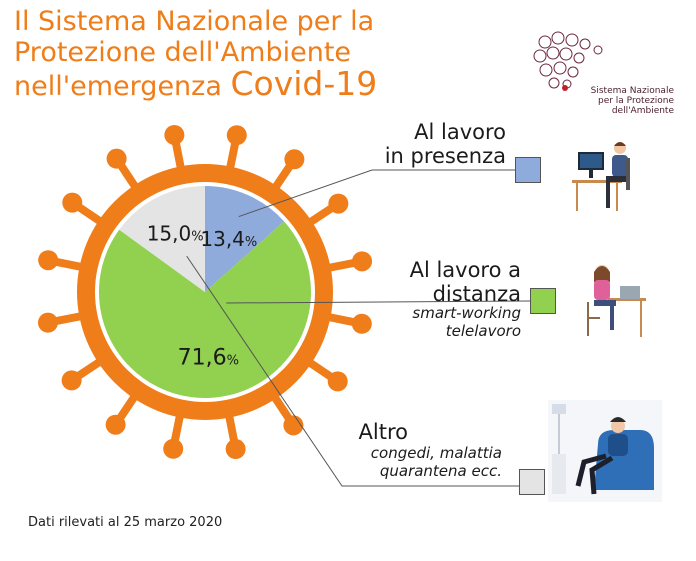  What do you see at coordinates (476, 294) in the screenshot?
I see `legend-distanza-line-2: distanza` at bounding box center [476, 294].